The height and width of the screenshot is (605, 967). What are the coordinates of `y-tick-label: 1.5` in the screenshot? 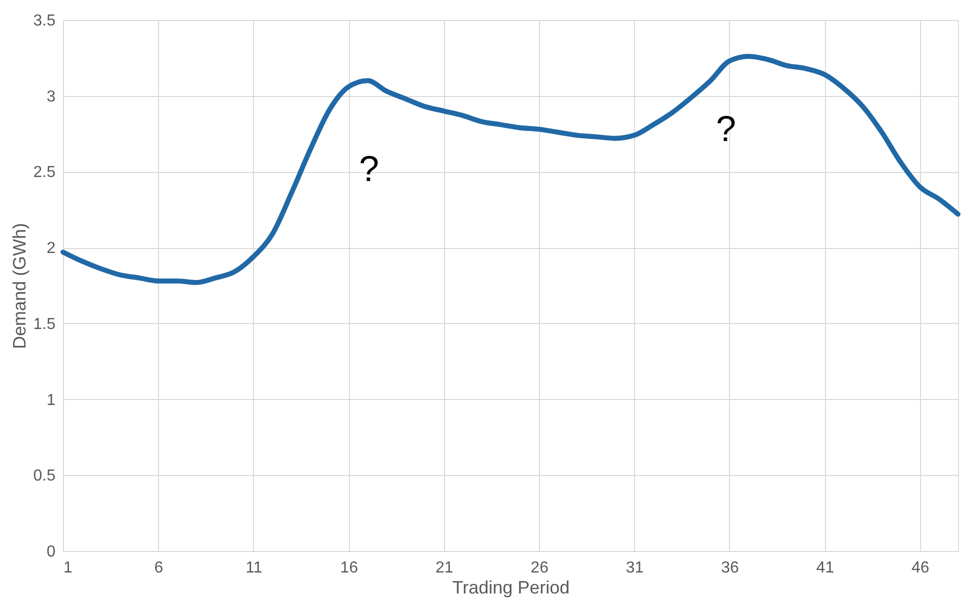 It's located at (44, 324).